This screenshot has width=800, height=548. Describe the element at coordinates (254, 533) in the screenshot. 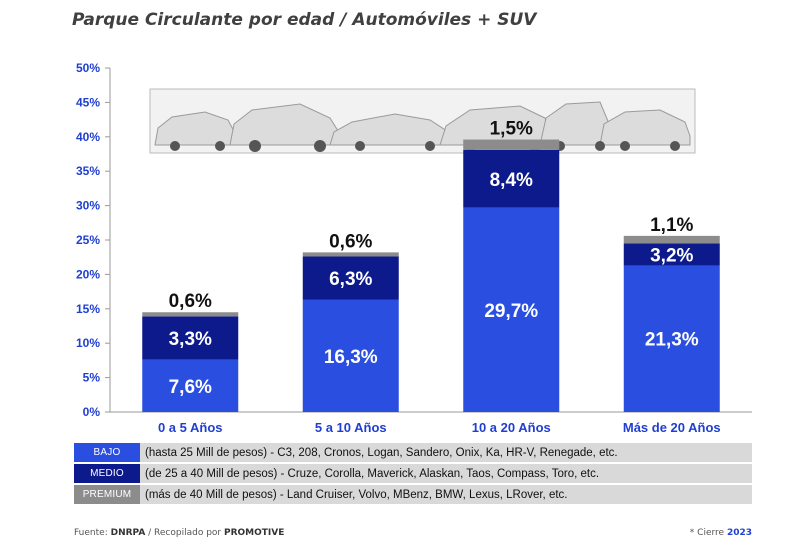

I see `compiled-name: PROMOTIVE` at that location.